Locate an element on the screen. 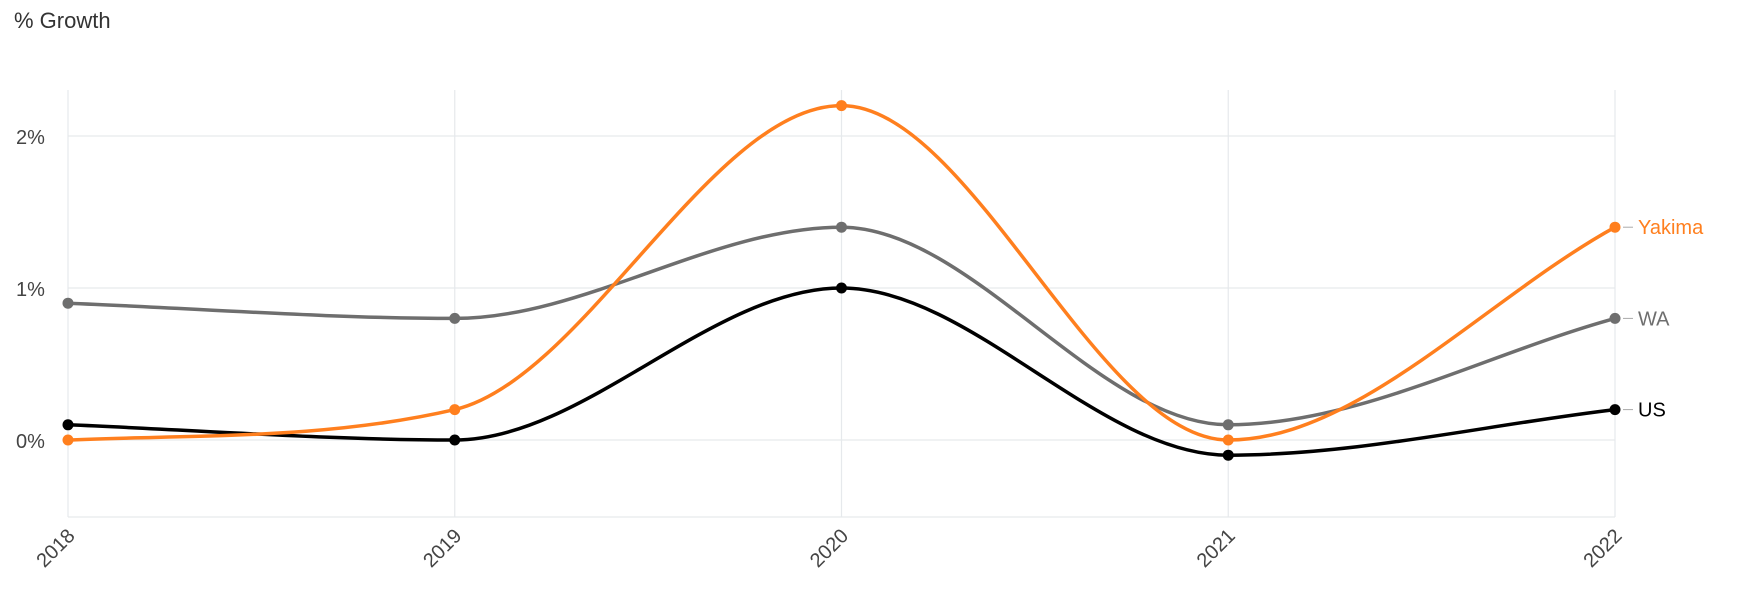 This screenshot has height=592, width=1740. y-tick-labels: 0% 1% 2% is located at coordinates (30, 290).